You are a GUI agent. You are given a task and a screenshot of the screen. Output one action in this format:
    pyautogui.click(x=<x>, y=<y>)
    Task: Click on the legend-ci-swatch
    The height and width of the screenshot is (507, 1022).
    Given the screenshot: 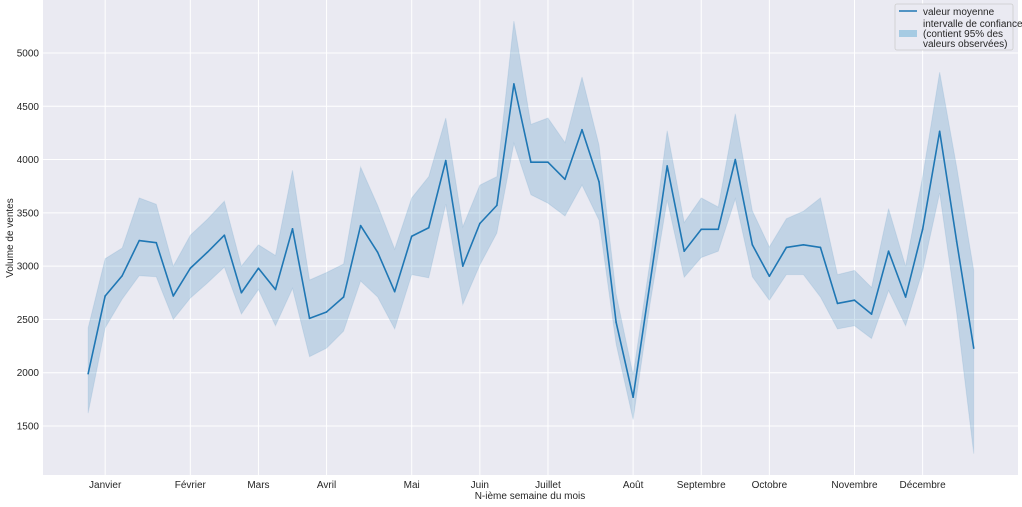 What is the action you would take?
    pyautogui.click(x=908, y=33)
    